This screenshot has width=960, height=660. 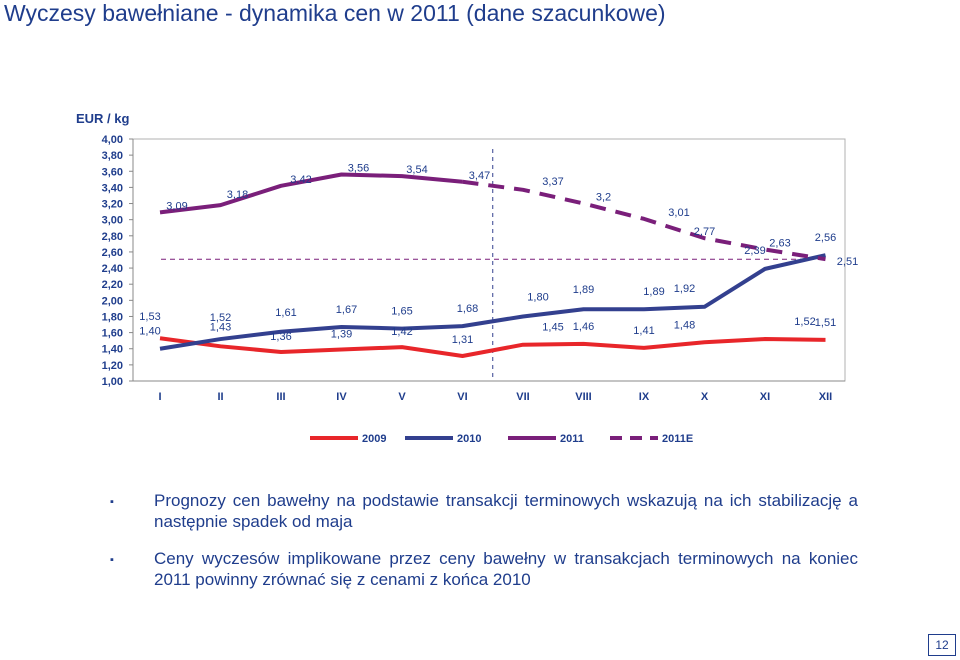 What do you see at coordinates (112, 237) in the screenshot?
I see `y-tick-label: 2,80` at bounding box center [112, 237].